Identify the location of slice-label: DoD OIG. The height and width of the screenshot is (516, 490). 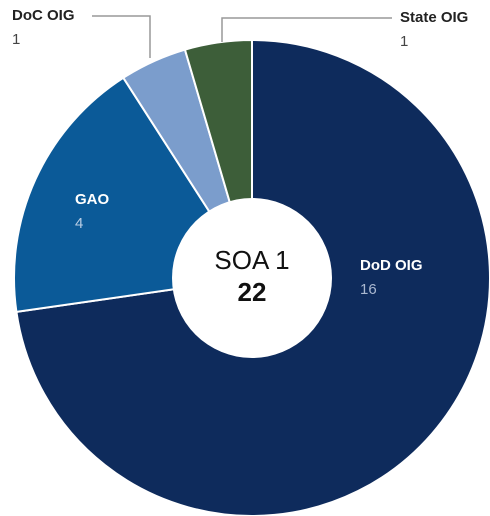
(391, 265).